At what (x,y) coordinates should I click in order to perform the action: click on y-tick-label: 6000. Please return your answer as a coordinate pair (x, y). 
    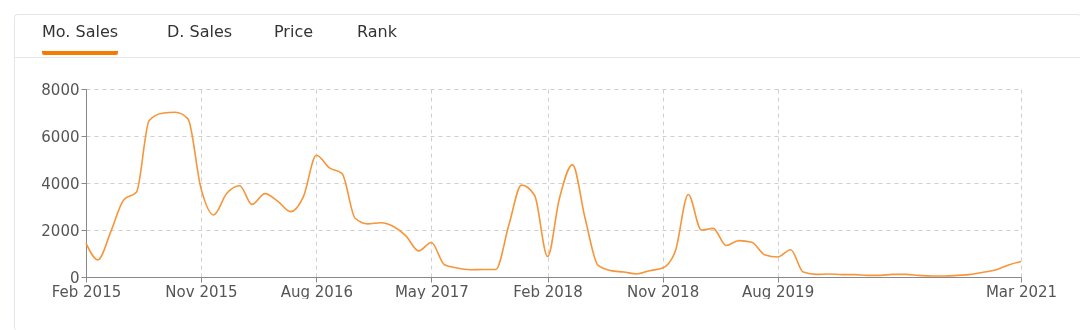
    Looking at the image, I should click on (60, 136).